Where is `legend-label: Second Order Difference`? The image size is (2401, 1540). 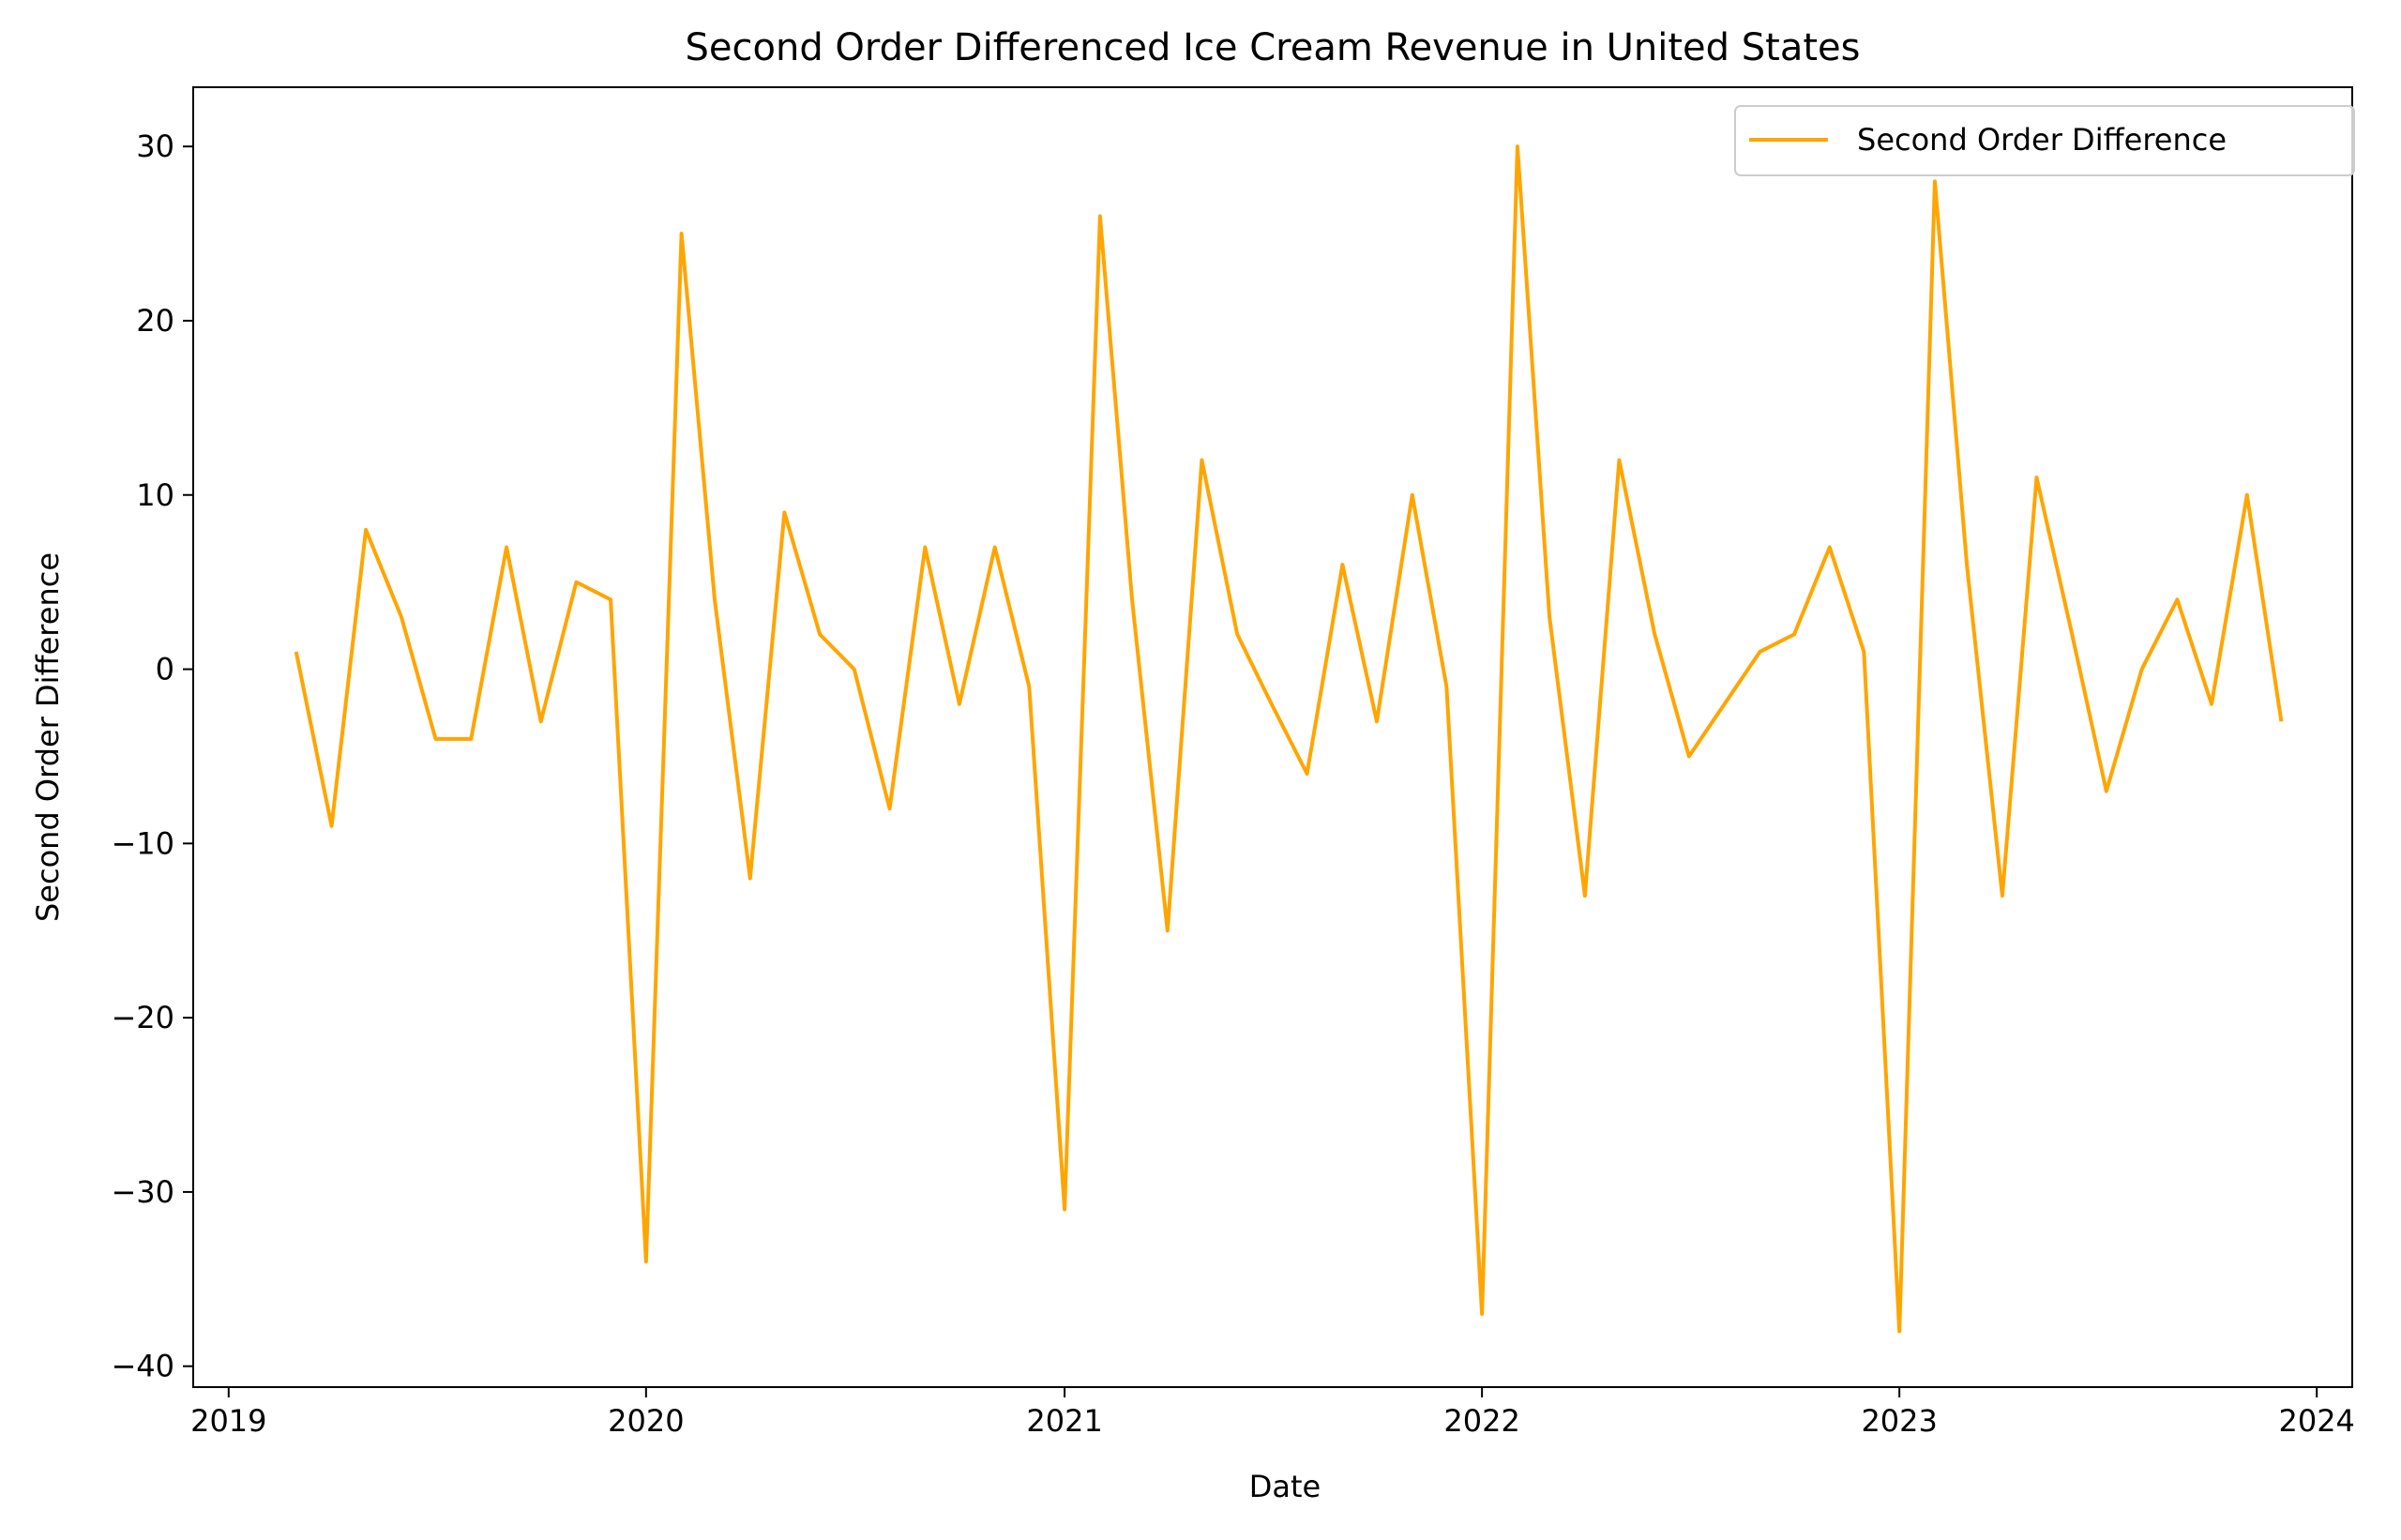 legend-label: Second Order Difference is located at coordinates (2042, 140).